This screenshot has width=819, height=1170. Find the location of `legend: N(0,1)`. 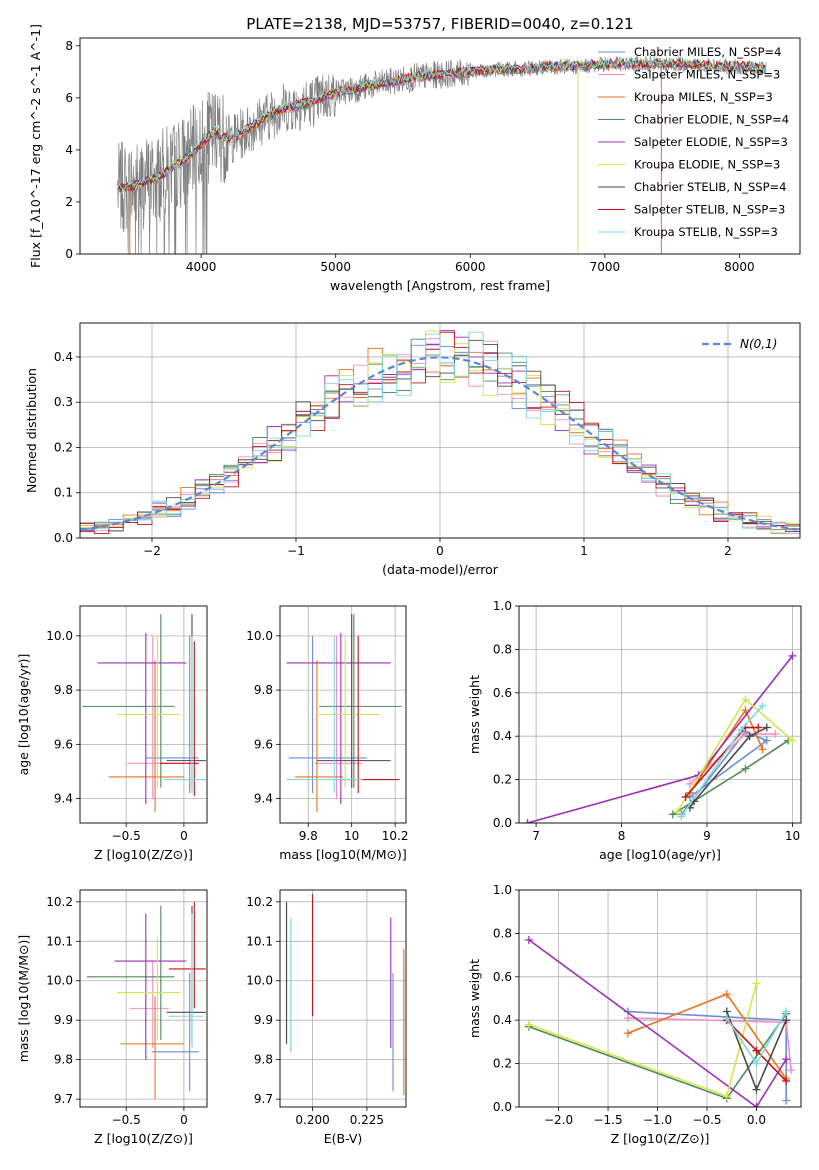

legend: N(0,1) is located at coordinates (739, 344).